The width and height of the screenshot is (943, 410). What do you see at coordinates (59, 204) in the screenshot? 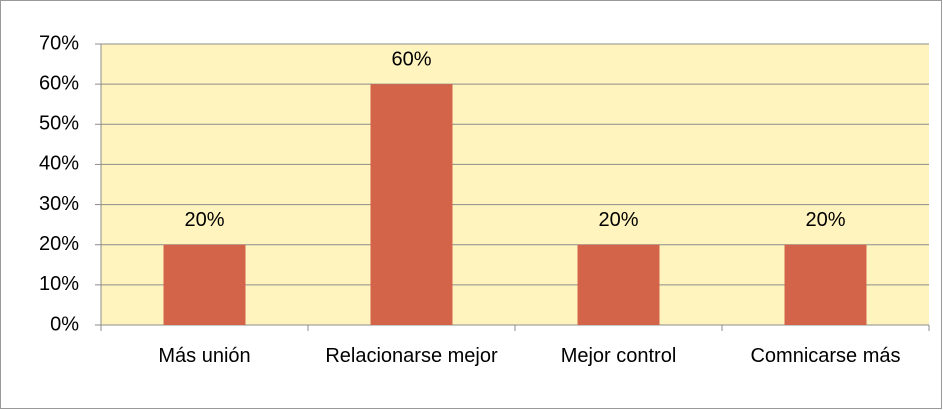
I see `y-tick-label: 30%` at bounding box center [59, 204].